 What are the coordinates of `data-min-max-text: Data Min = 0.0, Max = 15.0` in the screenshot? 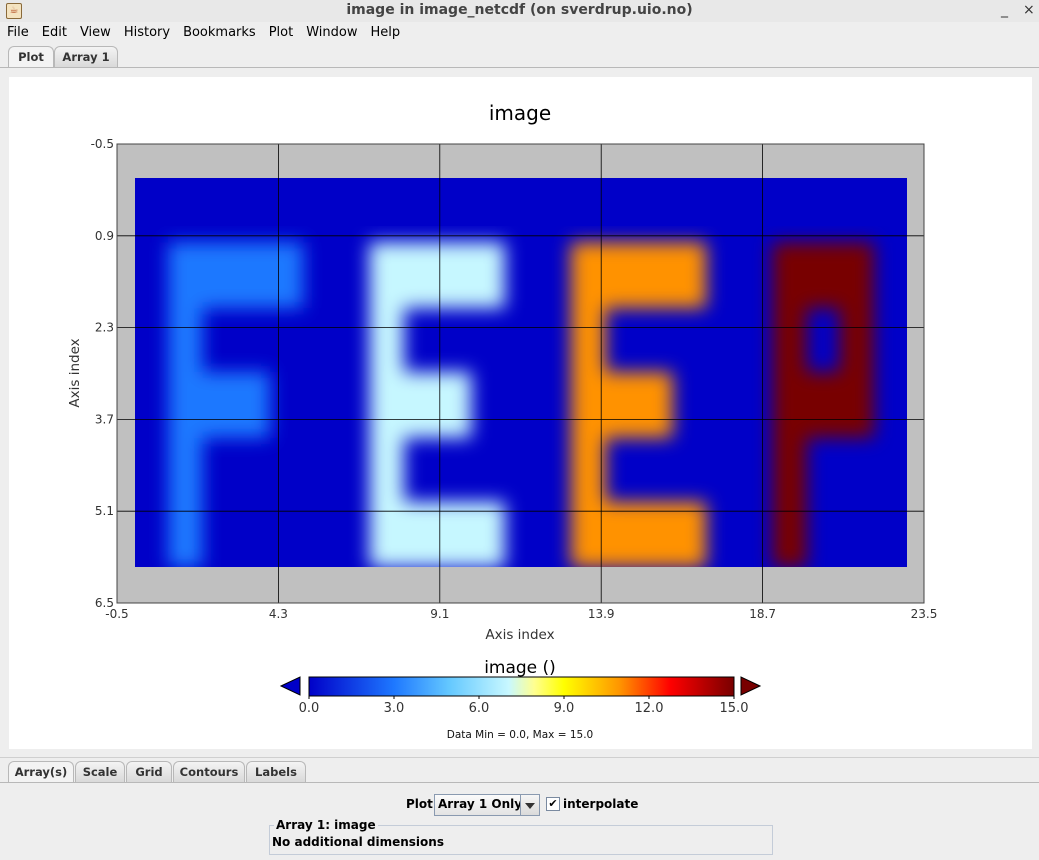 It's located at (520, 735).